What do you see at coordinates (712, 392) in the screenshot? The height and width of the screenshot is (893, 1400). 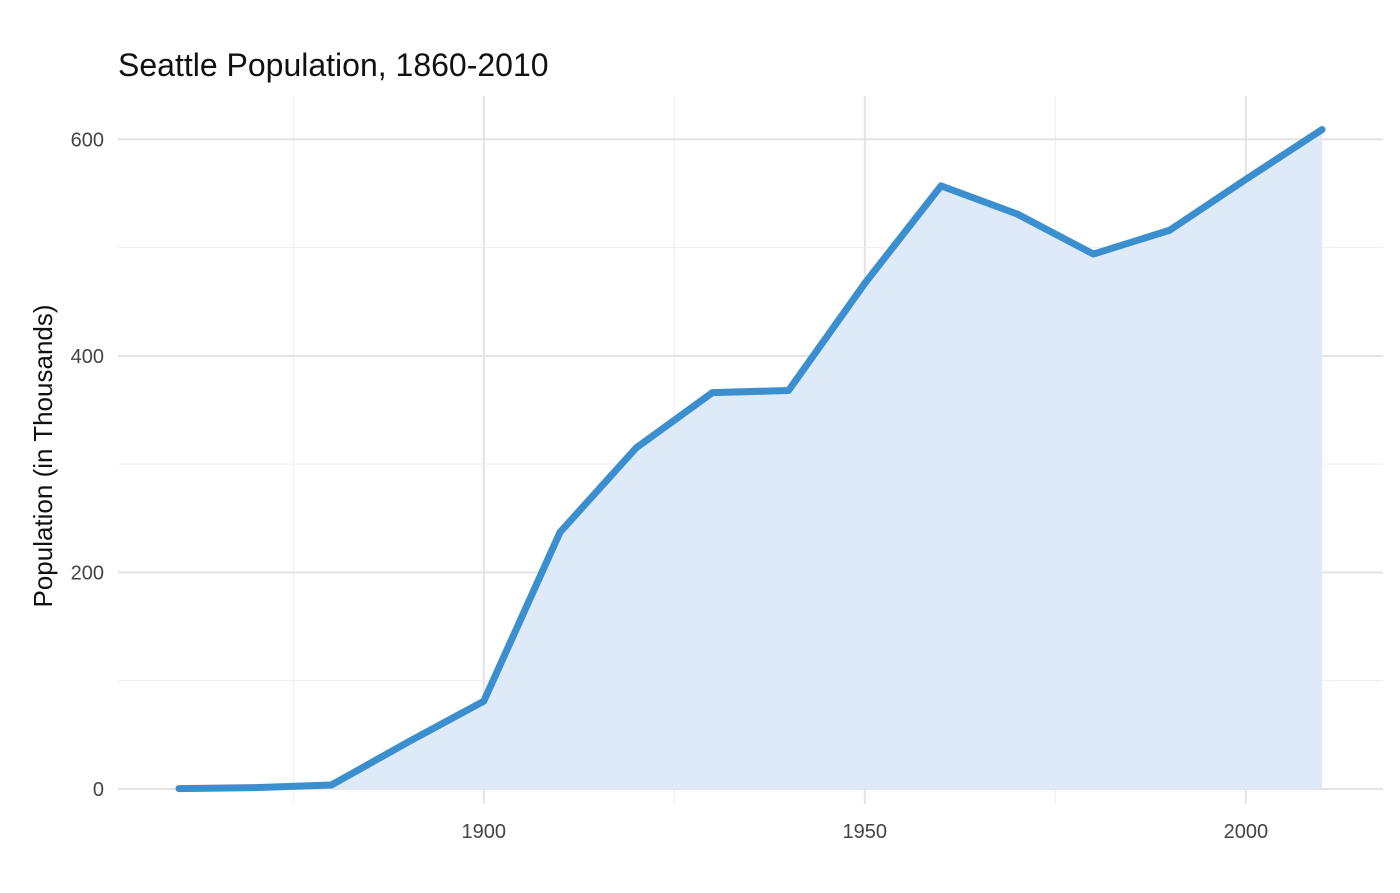 I see `data-point-1930` at bounding box center [712, 392].